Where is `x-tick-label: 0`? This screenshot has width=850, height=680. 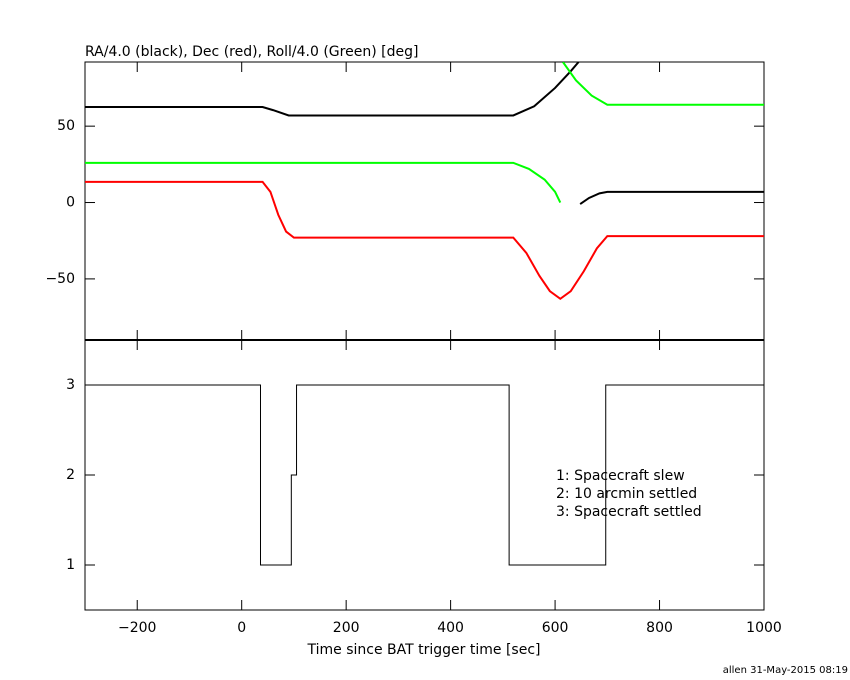
x-tick-label: 0 is located at coordinates (241, 628).